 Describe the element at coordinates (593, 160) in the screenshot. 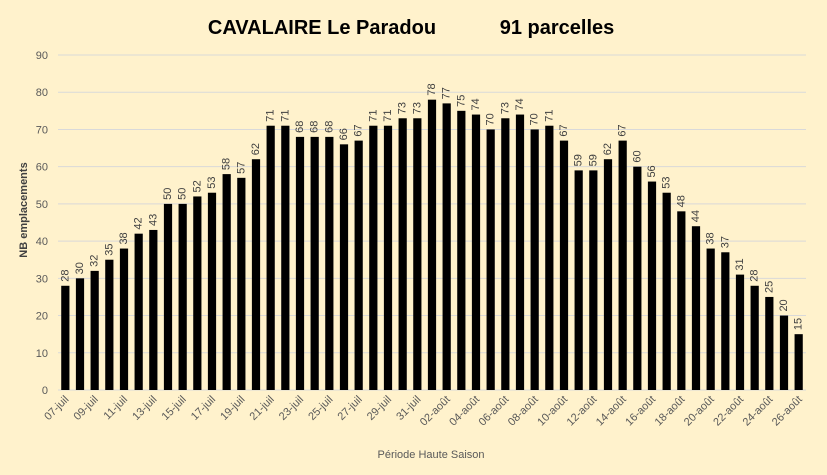

I see `data-label: 59` at that location.